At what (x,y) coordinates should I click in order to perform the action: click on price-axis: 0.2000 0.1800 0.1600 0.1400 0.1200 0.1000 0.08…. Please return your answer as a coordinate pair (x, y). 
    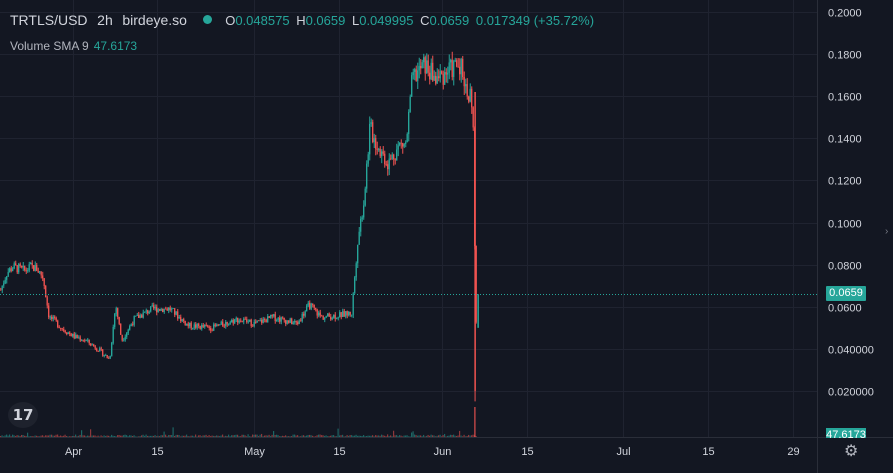
    Looking at the image, I should click on (851, 203).